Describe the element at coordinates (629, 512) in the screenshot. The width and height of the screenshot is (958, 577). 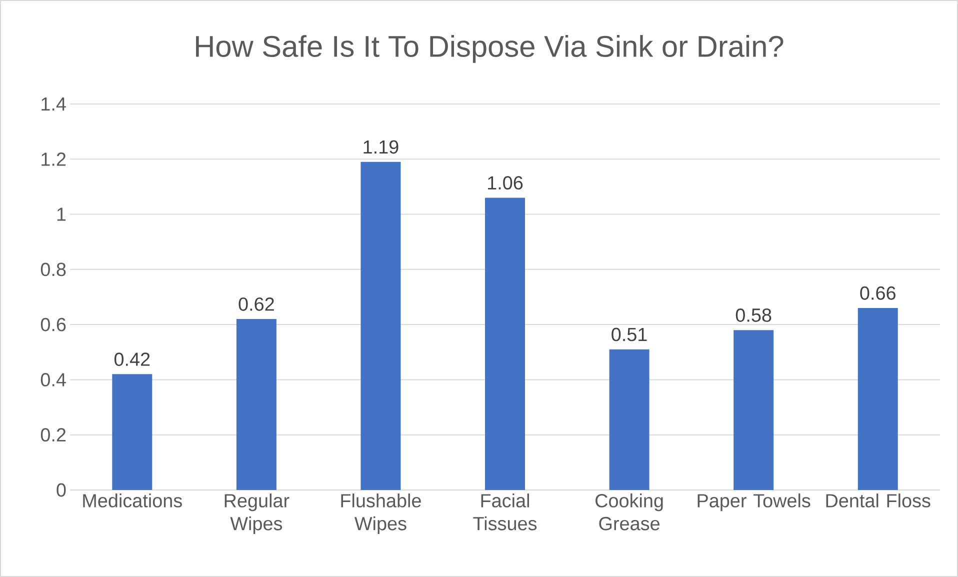
I see `x-tick-label: Cooking Grease` at that location.